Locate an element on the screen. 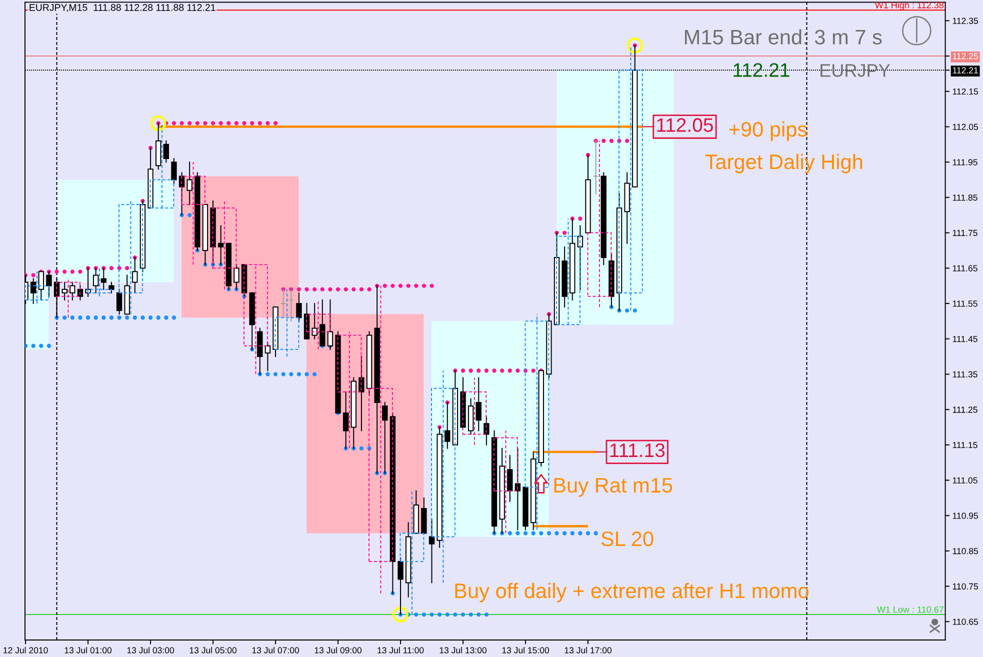  annotation: M15 Bar end: 3 m 7 s is located at coordinates (783, 37).